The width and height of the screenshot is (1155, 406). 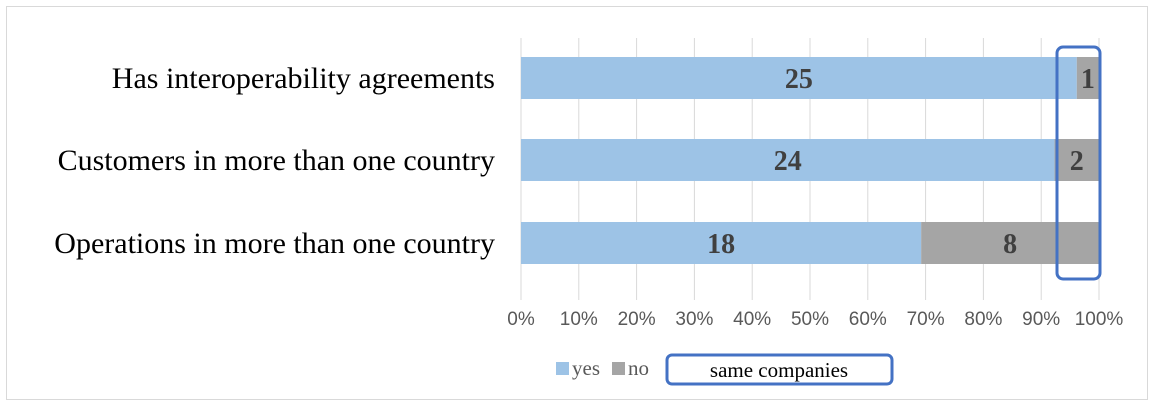 I want to click on x-tick-label: 50%, so click(x=810, y=319).